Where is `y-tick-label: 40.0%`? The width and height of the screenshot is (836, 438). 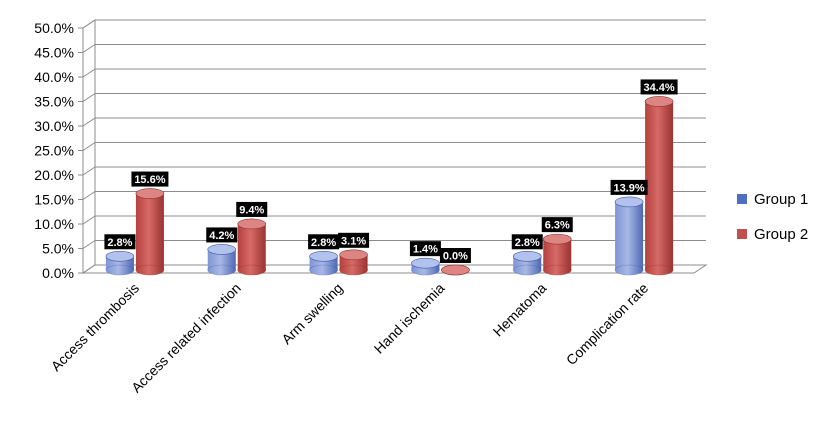 y-tick-label: 40.0% is located at coordinates (54, 77).